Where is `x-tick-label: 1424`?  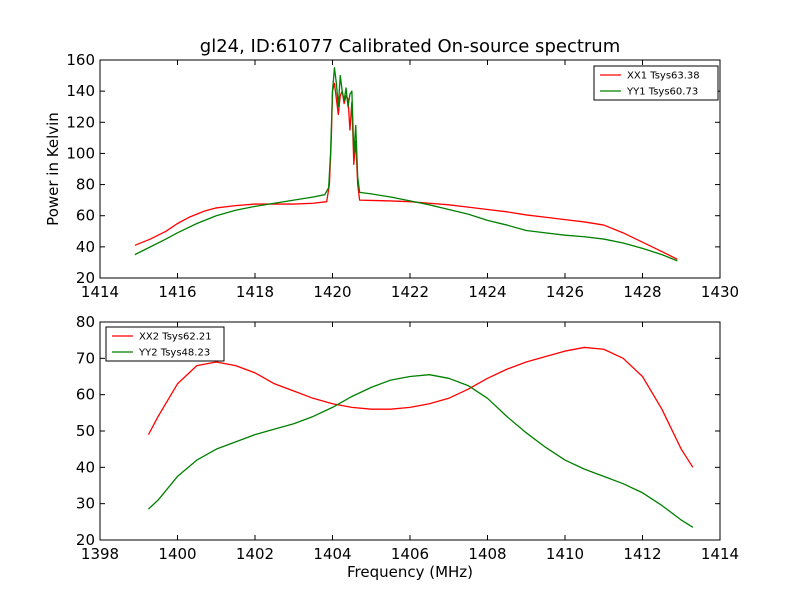
x-tick-label: 1424 is located at coordinates (487, 292).